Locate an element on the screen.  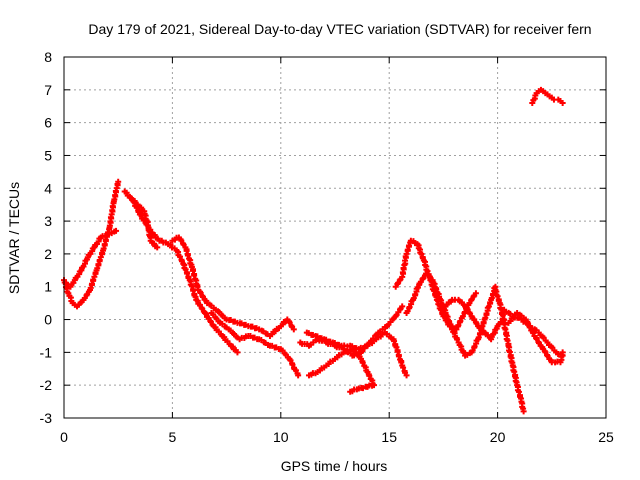
y-tick-label: -2 is located at coordinates (46, 385).